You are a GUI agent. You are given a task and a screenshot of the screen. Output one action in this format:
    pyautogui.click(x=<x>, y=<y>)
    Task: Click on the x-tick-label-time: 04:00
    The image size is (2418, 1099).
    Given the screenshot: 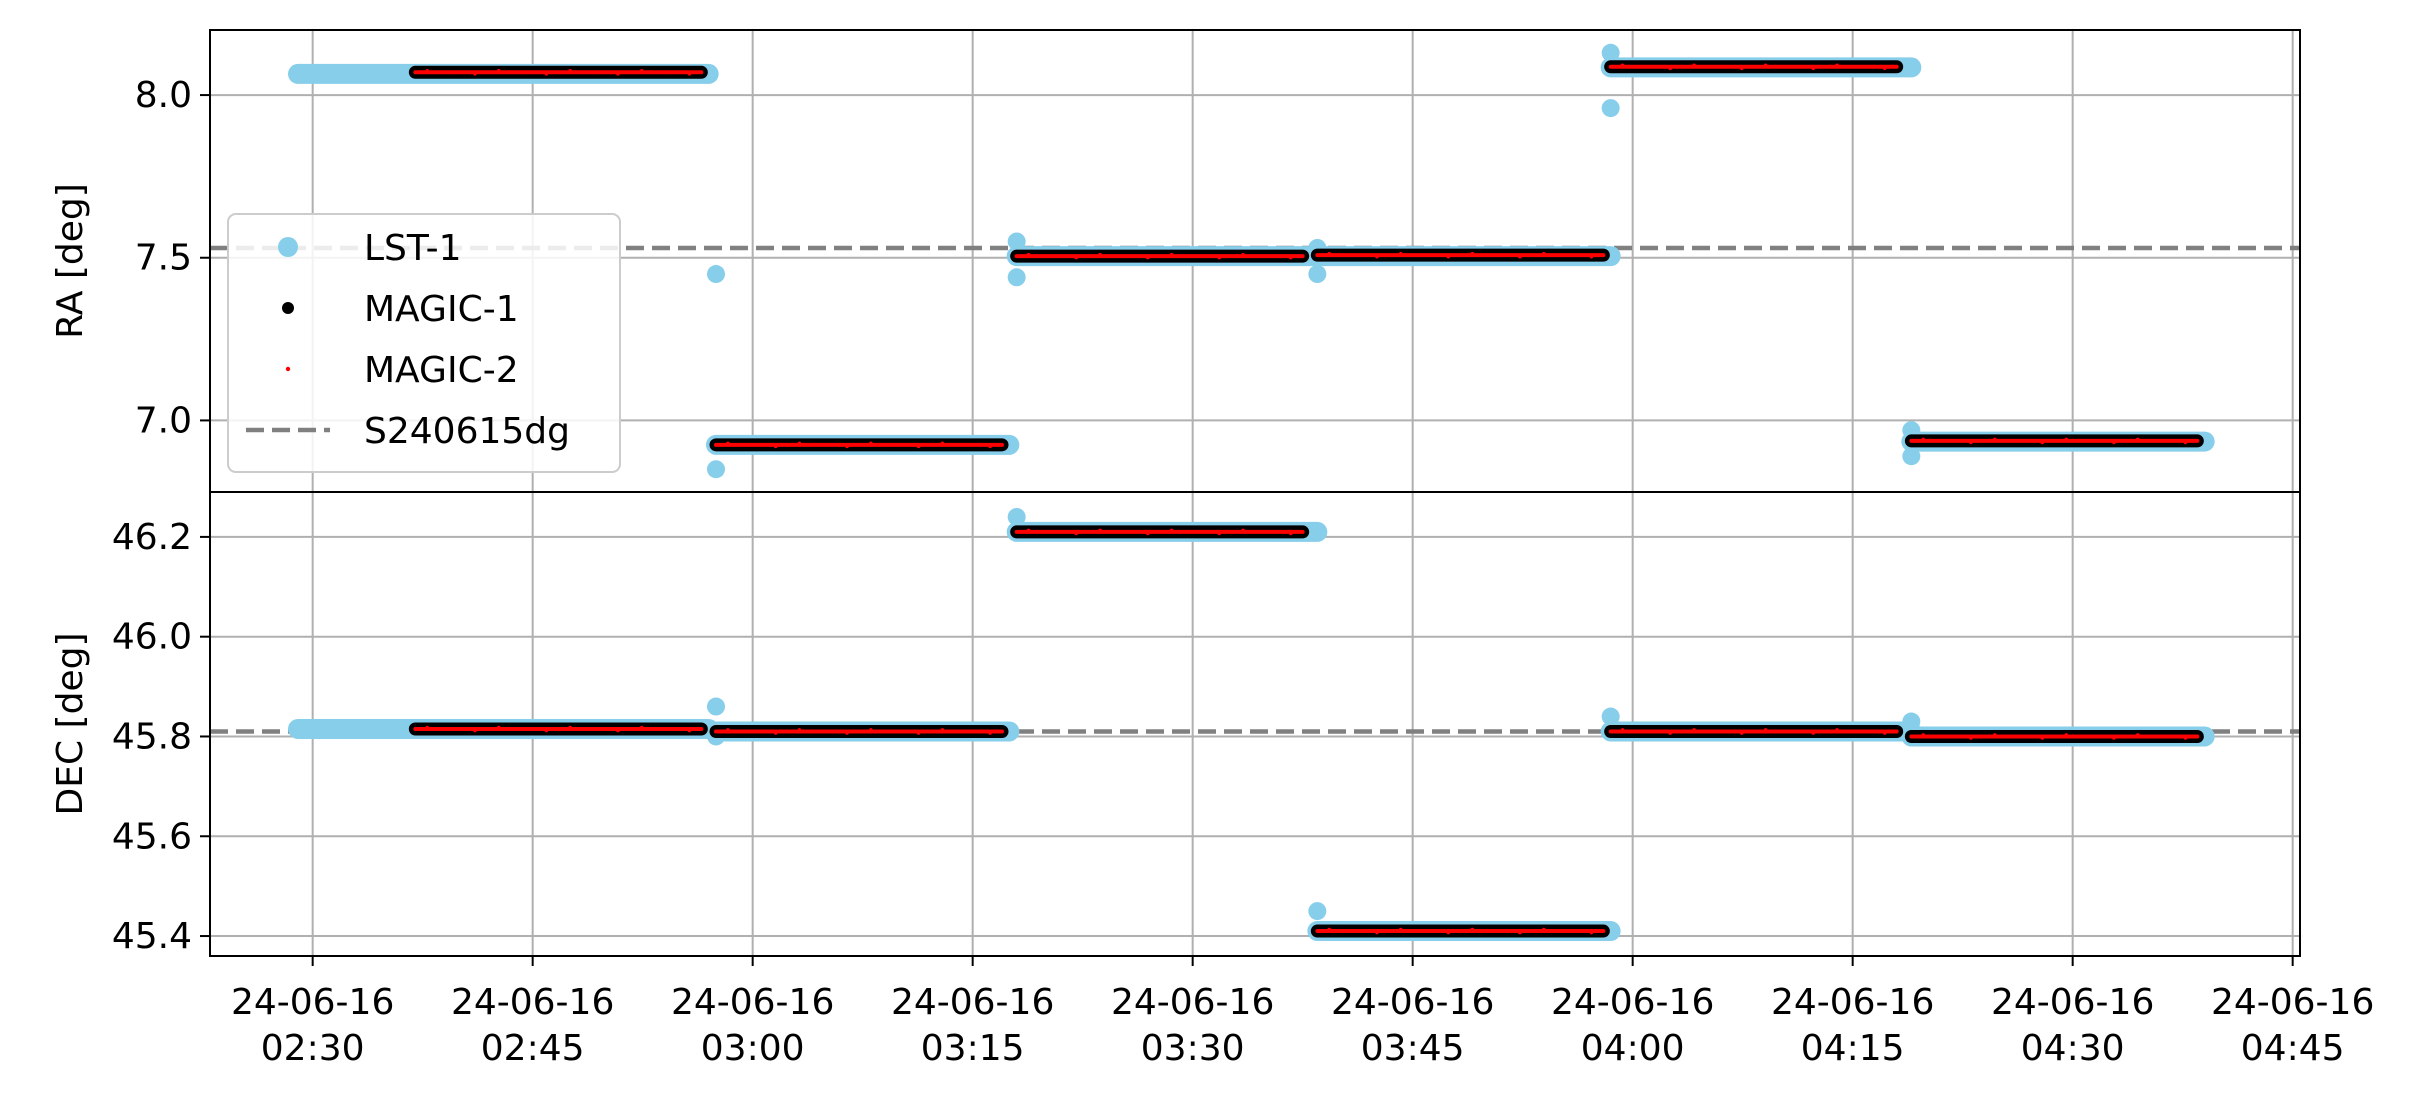 What is the action you would take?
    pyautogui.click(x=1633, y=1048)
    